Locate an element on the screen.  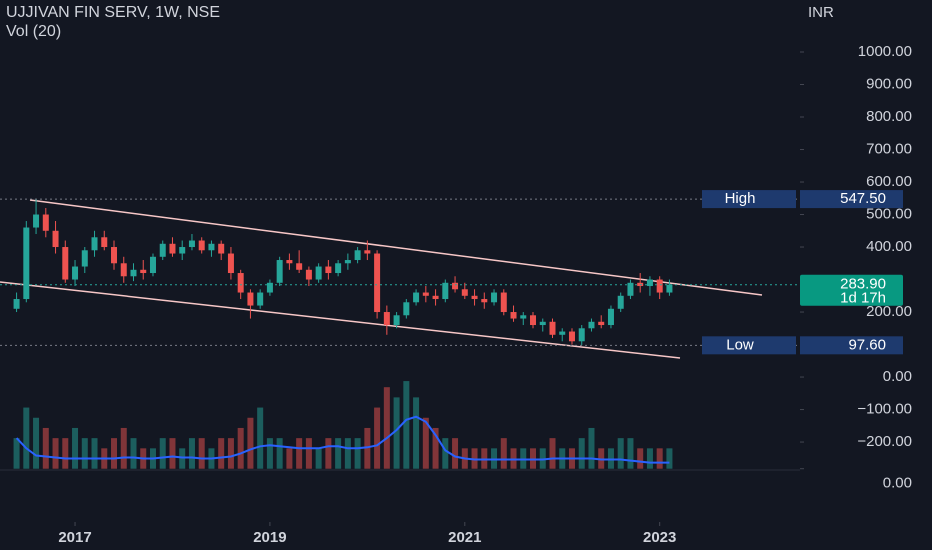
volume-ma-line is located at coordinates (342, 439).